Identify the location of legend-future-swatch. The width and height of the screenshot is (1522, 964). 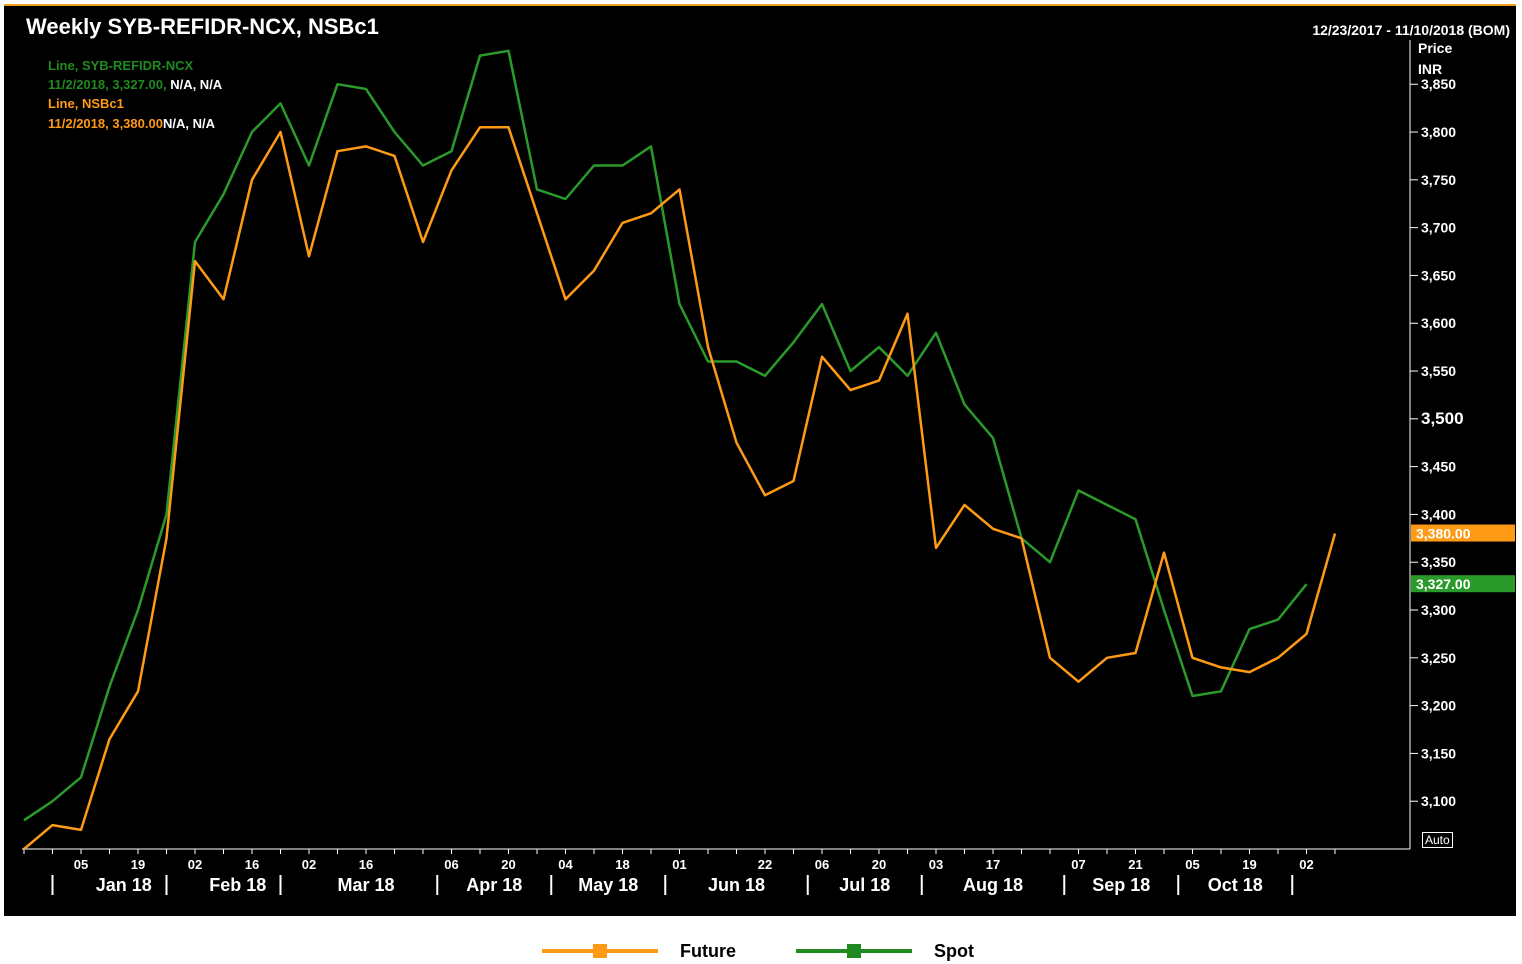
(600, 951).